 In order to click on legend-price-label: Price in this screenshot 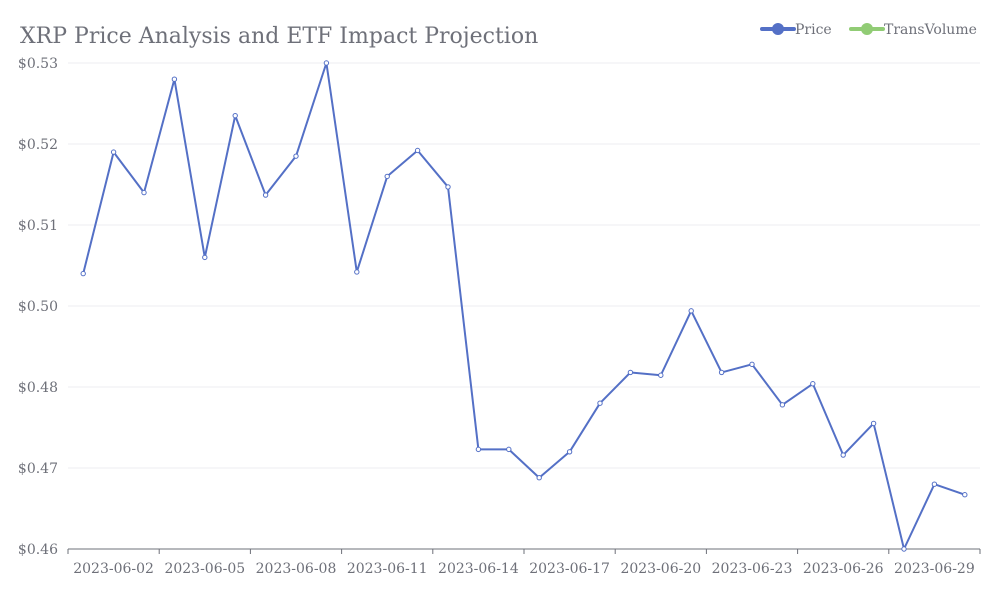, I will do `click(813, 30)`.